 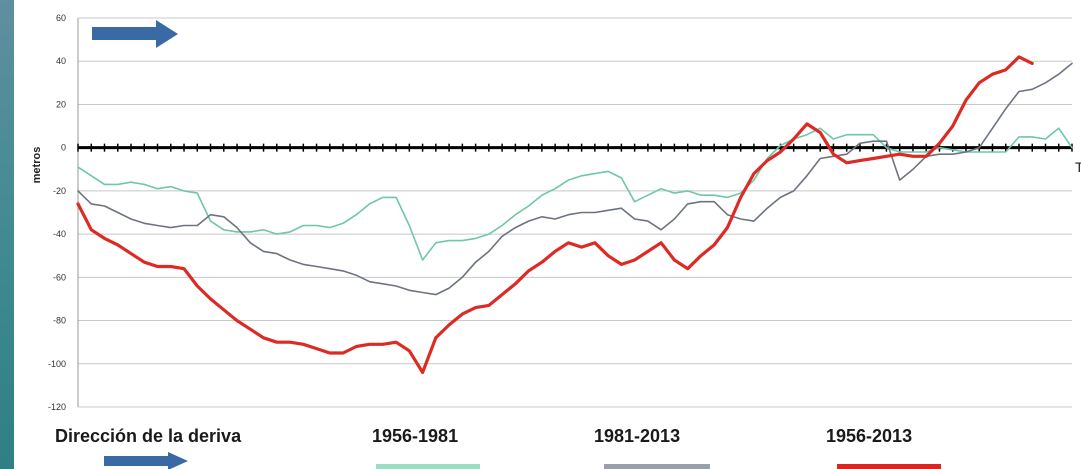 What do you see at coordinates (61, 61) in the screenshot?
I see `y-tick-label: 40` at bounding box center [61, 61].